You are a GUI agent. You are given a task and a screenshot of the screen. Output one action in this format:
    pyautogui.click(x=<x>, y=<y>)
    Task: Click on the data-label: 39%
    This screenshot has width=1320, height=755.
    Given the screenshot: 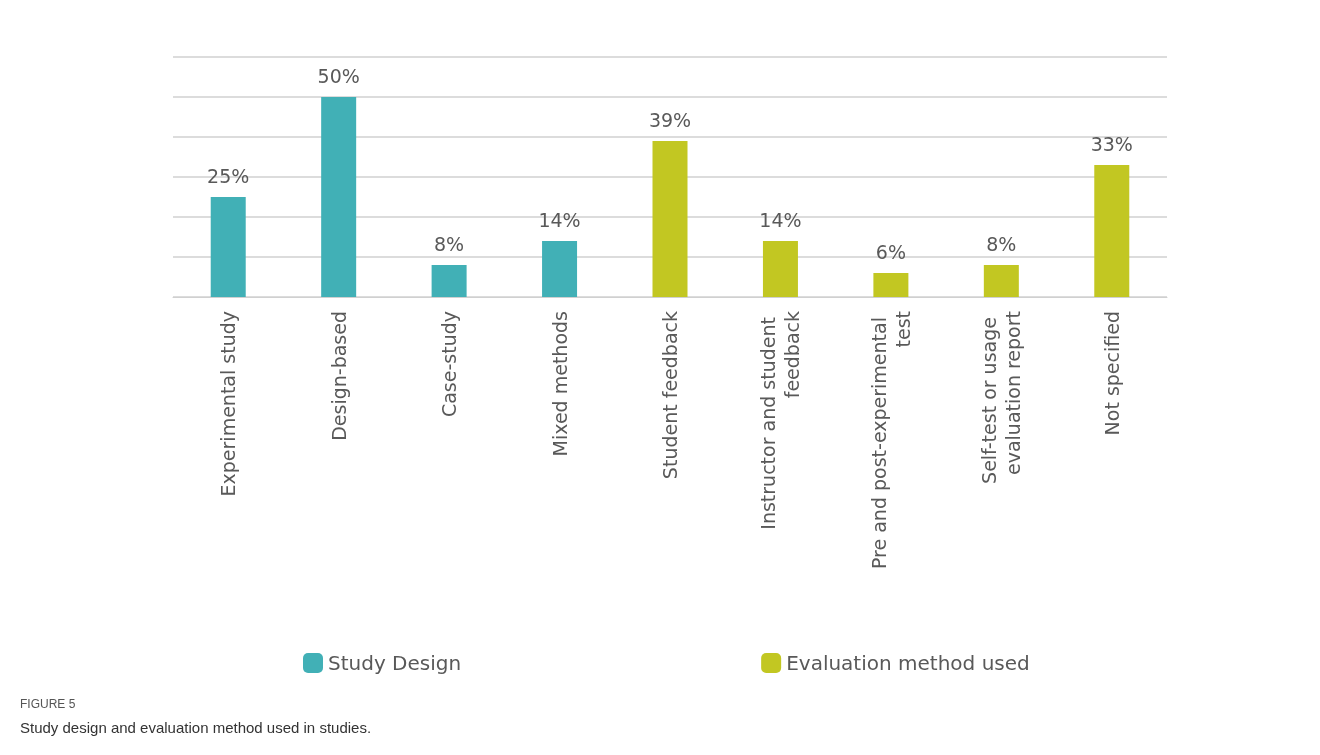 What is the action you would take?
    pyautogui.click(x=670, y=119)
    